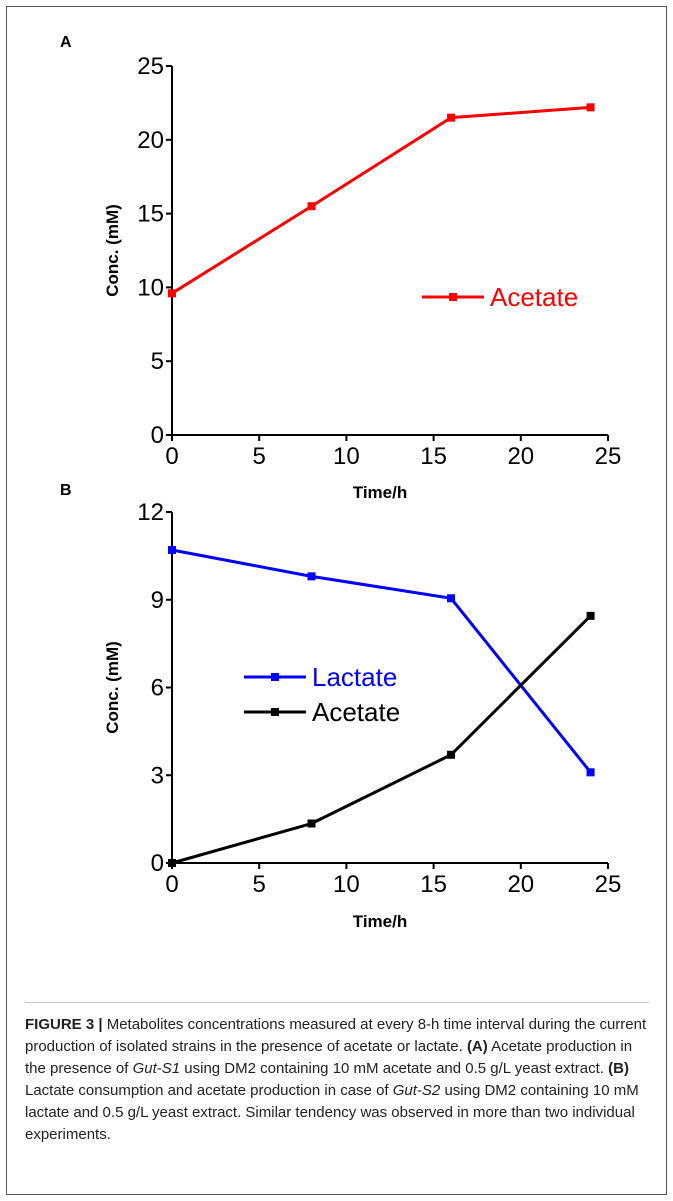 This screenshot has height=1201, width=673. Describe the element at coordinates (329, 1057) in the screenshot. I see `caption-text-2: Acetate production in the presence of` at that location.